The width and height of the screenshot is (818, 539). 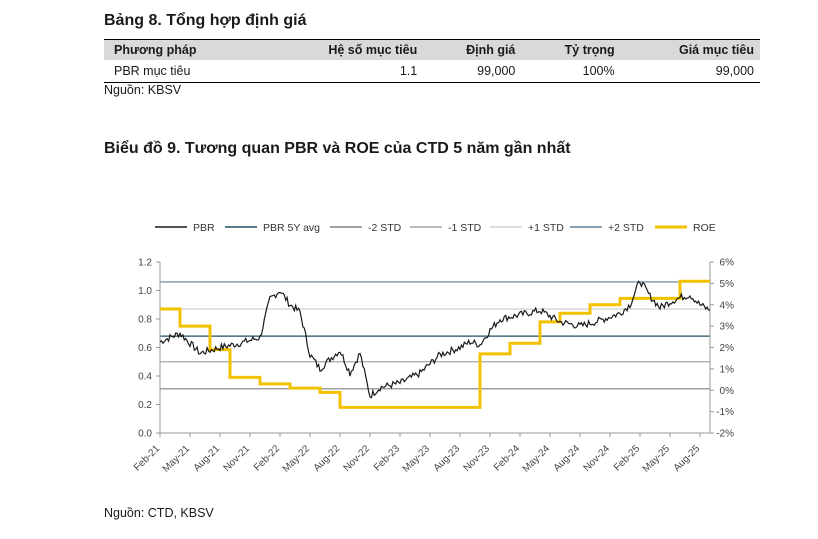 I want to click on y-left-tick-label: 0.8, so click(x=145, y=320).